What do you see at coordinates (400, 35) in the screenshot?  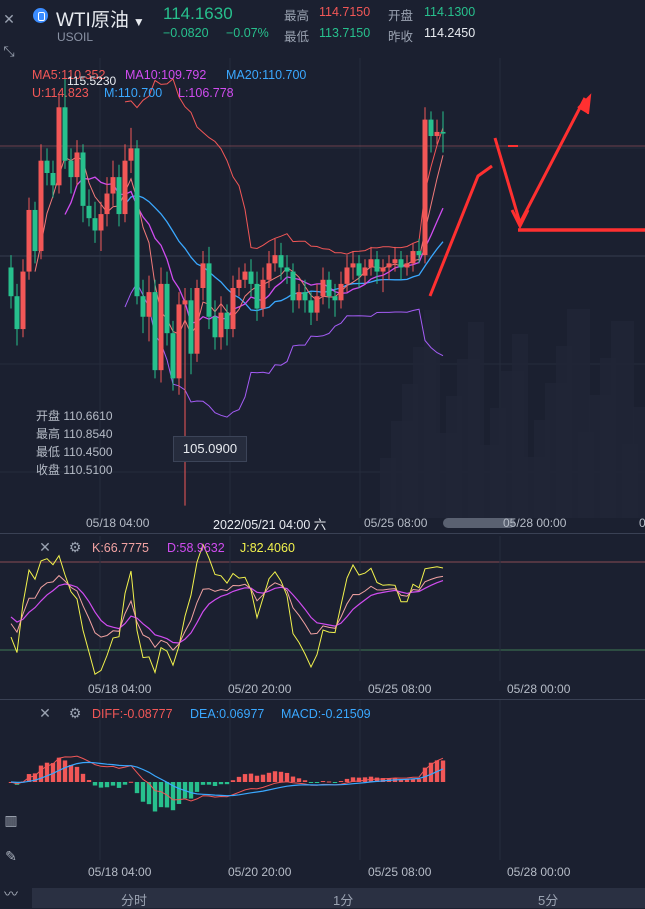 I see `prev-close-label: 昨收` at bounding box center [400, 35].